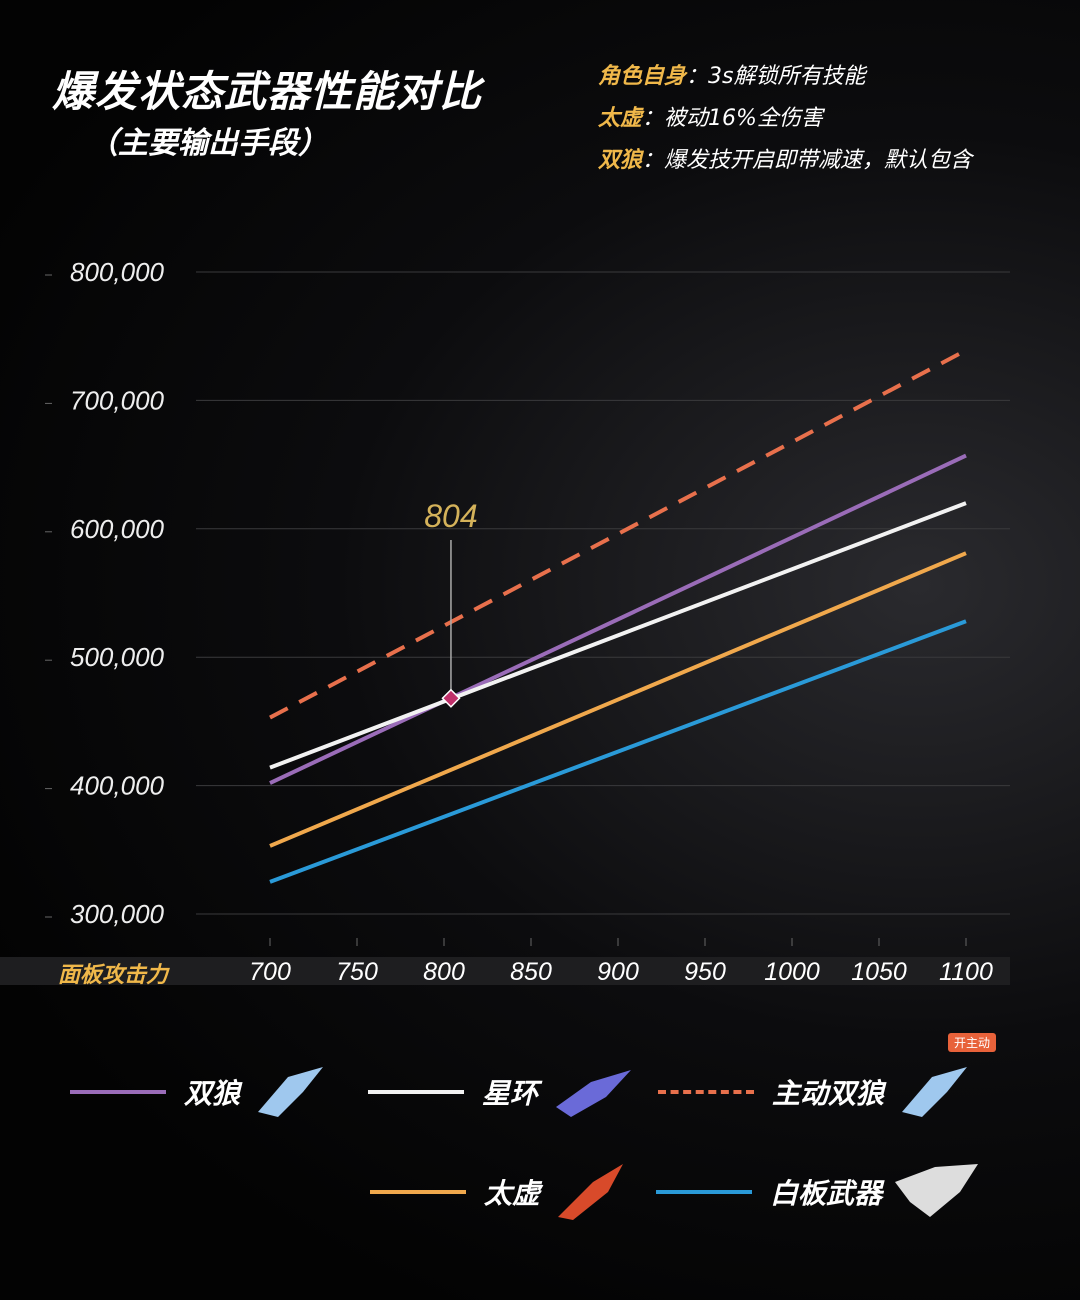 The image size is (1080, 1300). What do you see at coordinates (642, 76) in the screenshot?
I see `note-key: 角色自身` at bounding box center [642, 76].